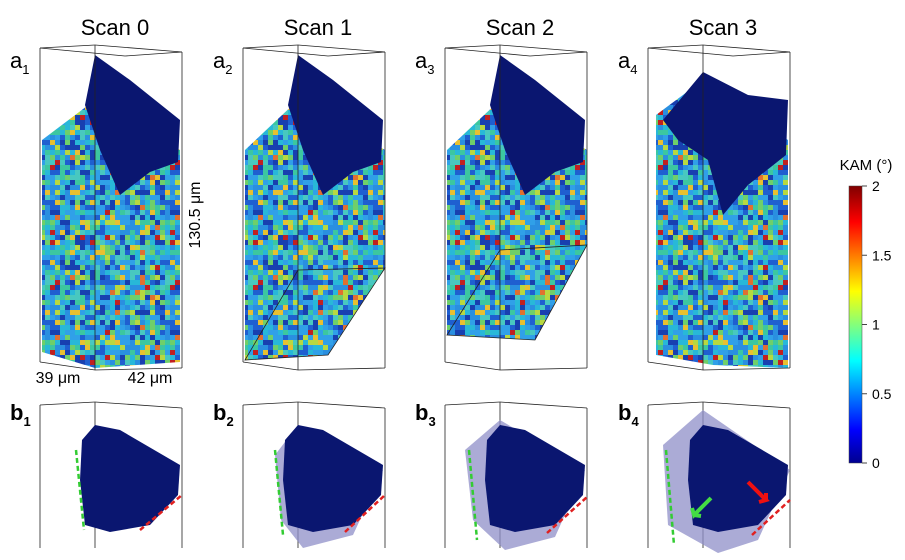 Image resolution: width=905 pixels, height=560 pixels. I want to click on panel-label: a4, so click(627, 62).